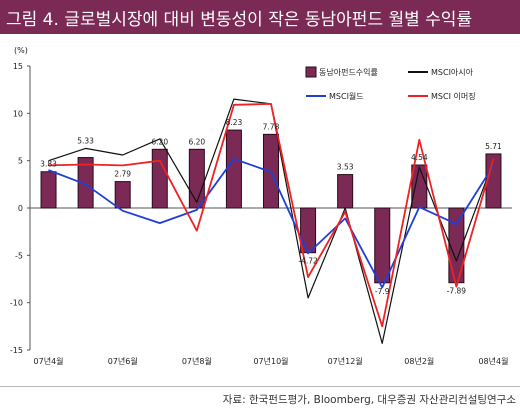  What do you see at coordinates (239, 20) in the screenshot?
I see `chart-title: 그림 4. 글로벌시장에 대비 변동성이 작은 동남아펀드 월별 수익률` at bounding box center [239, 20].